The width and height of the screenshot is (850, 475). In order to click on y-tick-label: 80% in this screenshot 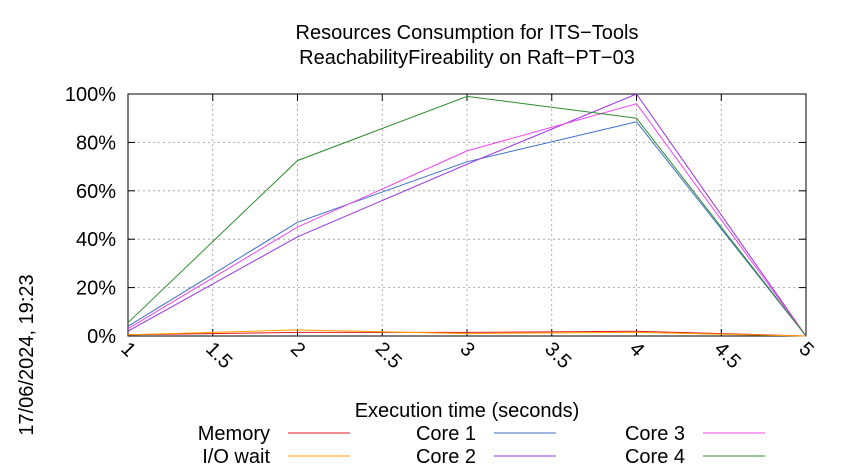, I will do `click(96, 143)`.